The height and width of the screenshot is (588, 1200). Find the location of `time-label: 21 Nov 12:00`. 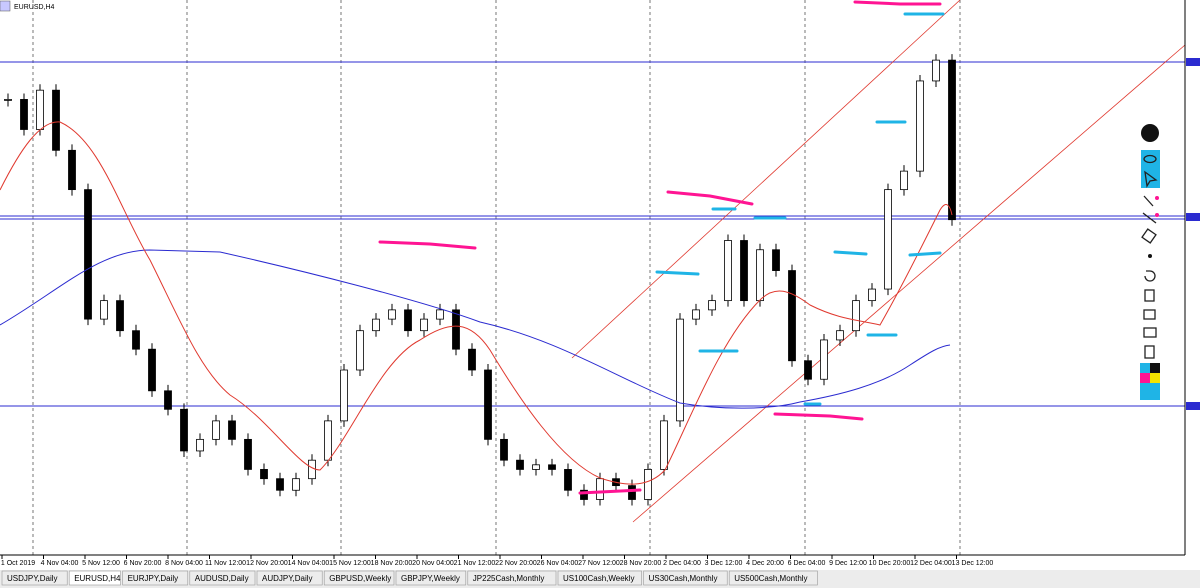

time-label: 21 Nov 12:00 is located at coordinates (475, 563).